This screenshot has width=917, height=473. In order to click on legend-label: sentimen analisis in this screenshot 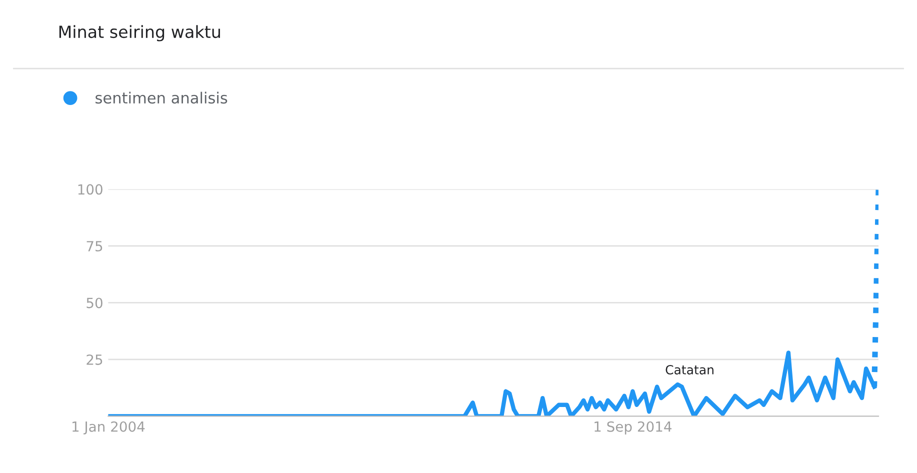, I will do `click(162, 98)`.